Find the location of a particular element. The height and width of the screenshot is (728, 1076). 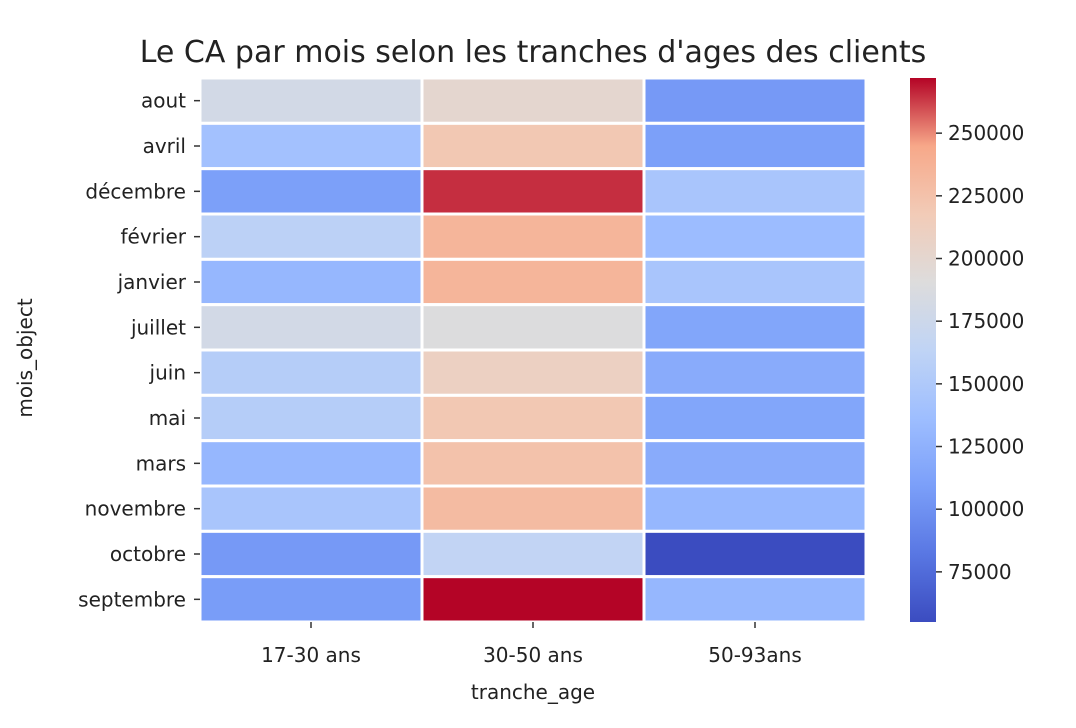

y-tick-label: mars is located at coordinates (161, 463).